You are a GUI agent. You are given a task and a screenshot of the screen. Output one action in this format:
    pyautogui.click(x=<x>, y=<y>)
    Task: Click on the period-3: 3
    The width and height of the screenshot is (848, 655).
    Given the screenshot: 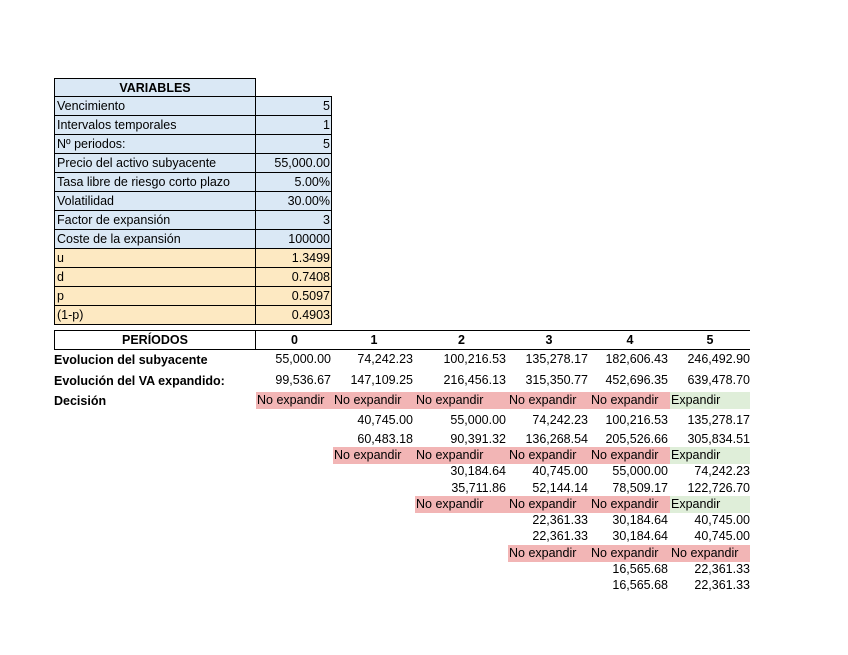 What is the action you would take?
    pyautogui.click(x=549, y=340)
    